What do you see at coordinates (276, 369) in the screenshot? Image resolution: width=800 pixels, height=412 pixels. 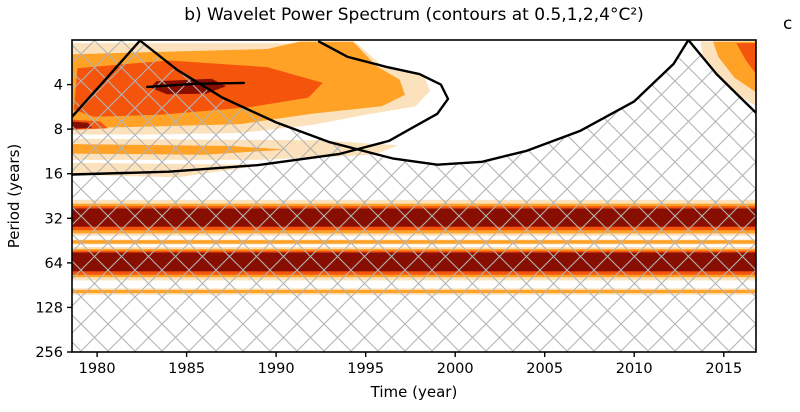 I see `x-tick-label: 1990` at bounding box center [276, 369].